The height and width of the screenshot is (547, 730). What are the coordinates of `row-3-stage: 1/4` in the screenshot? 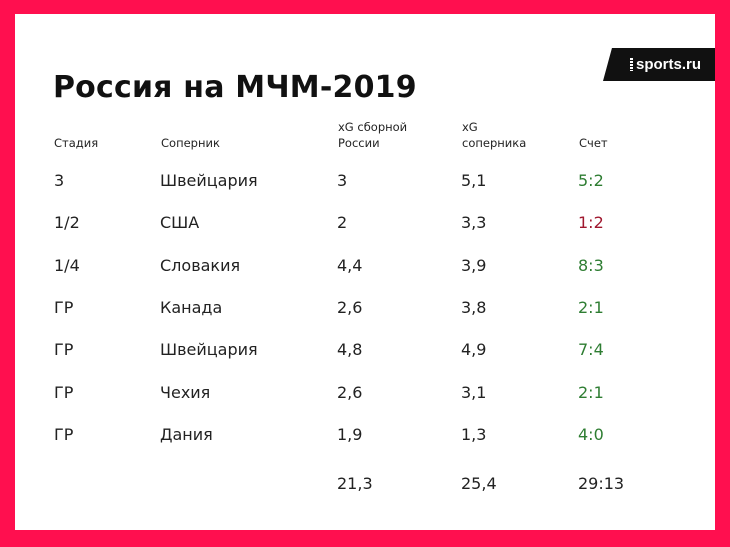 It's located at (67, 265).